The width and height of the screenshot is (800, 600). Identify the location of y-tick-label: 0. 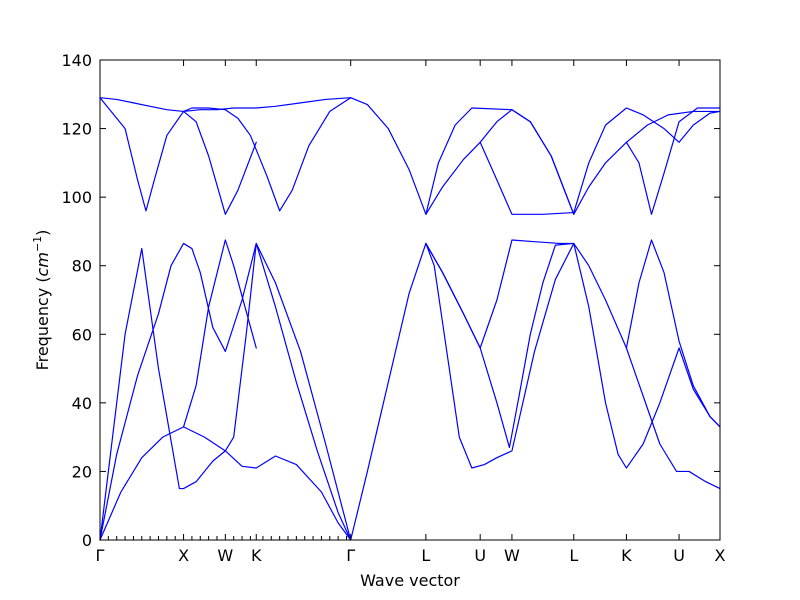
(87, 540).